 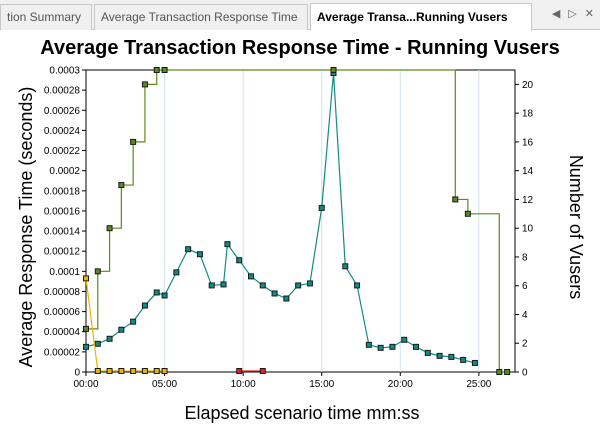 I want to click on y-tick-label: 0.00026, so click(x=62, y=111).